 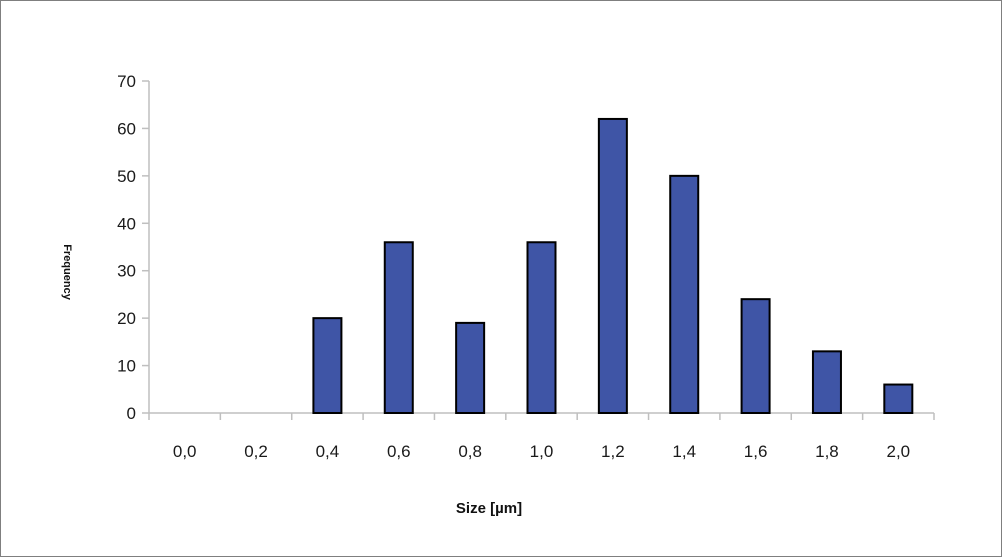 What do you see at coordinates (756, 451) in the screenshot?
I see `x-tick-label: 1,6` at bounding box center [756, 451].